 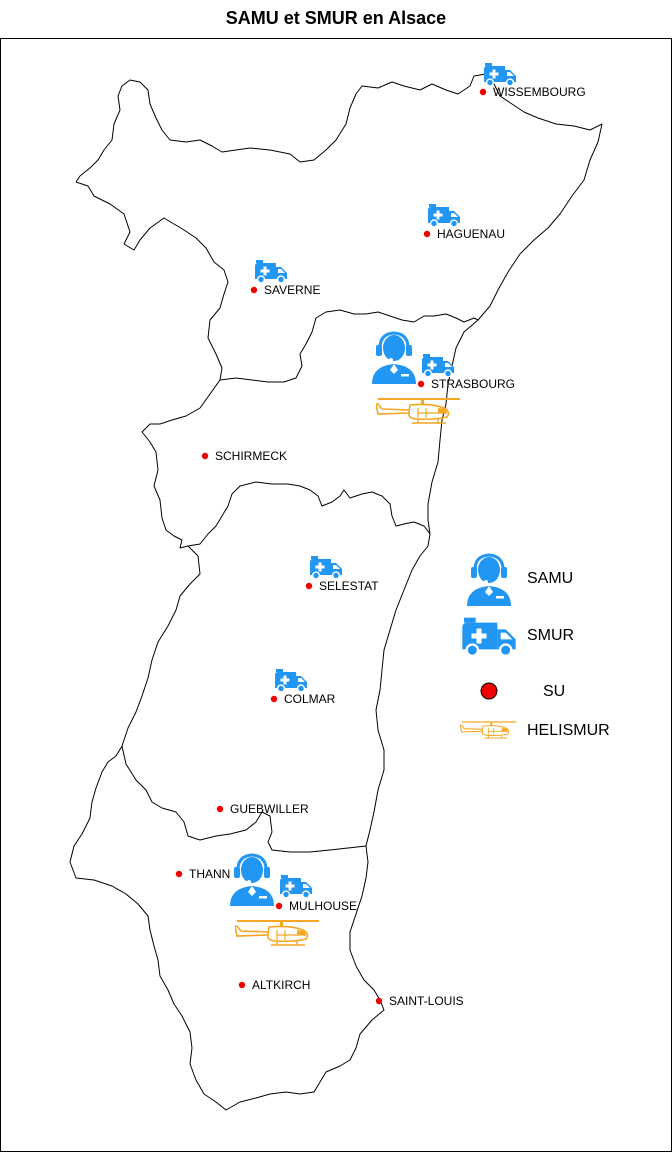 What do you see at coordinates (554, 691) in the screenshot?
I see `legend-label-su: SU` at bounding box center [554, 691].